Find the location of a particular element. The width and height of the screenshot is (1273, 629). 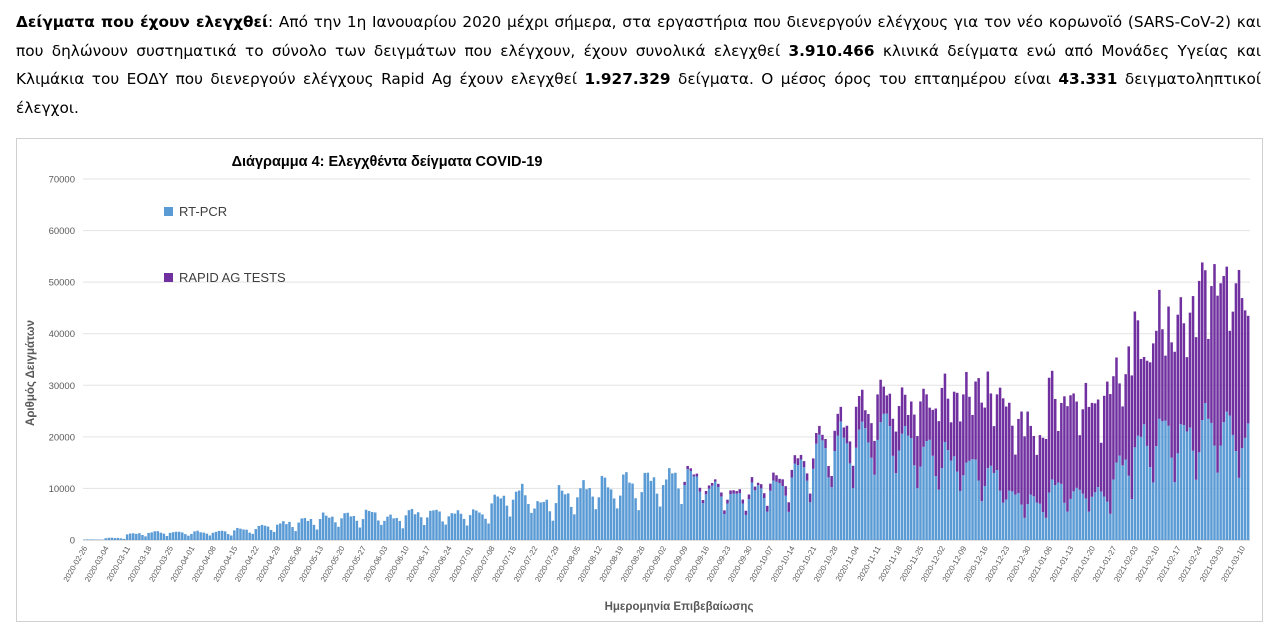

intro-heading: Δείγματα που έχουν ελεγχθεί is located at coordinates (142, 22).